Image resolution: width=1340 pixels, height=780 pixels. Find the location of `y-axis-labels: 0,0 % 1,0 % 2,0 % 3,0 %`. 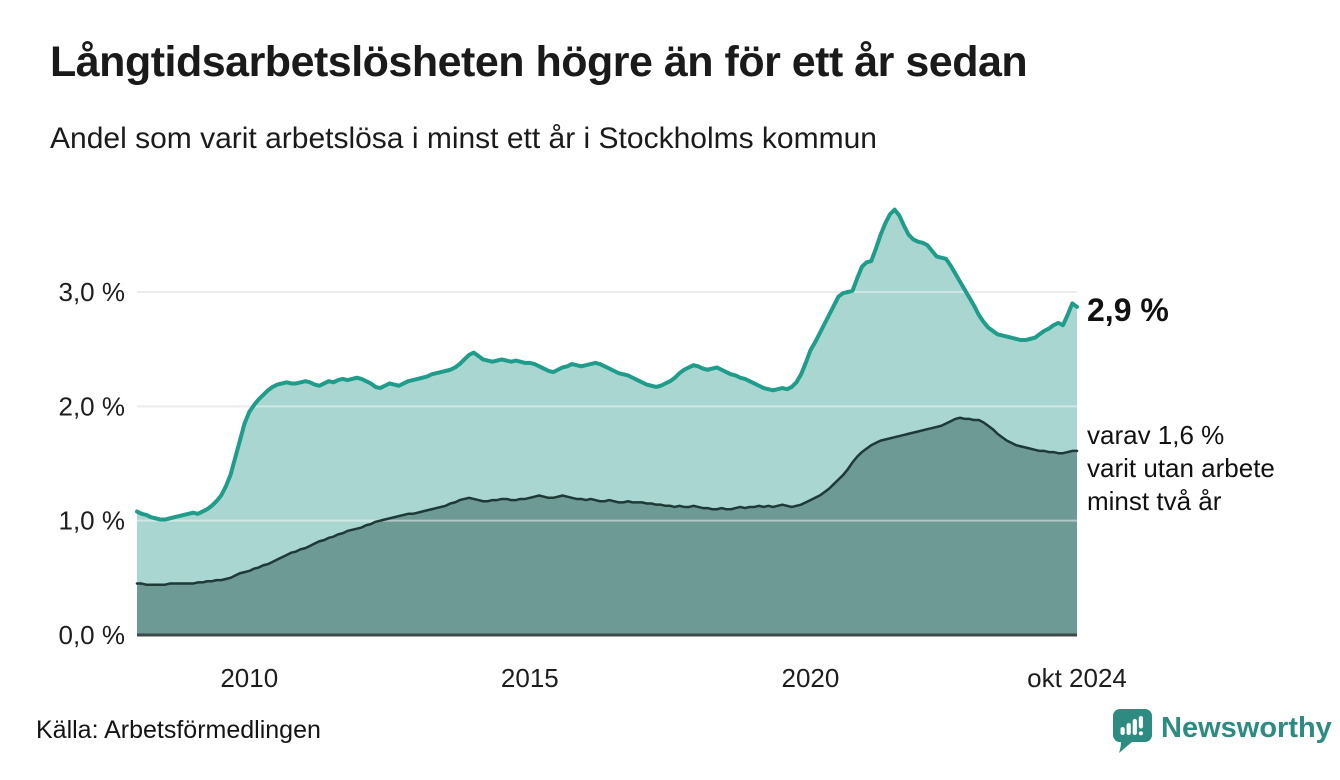

y-axis-labels: 0,0 % 1,0 % 2,0 % 3,0 % is located at coordinates (92, 463).